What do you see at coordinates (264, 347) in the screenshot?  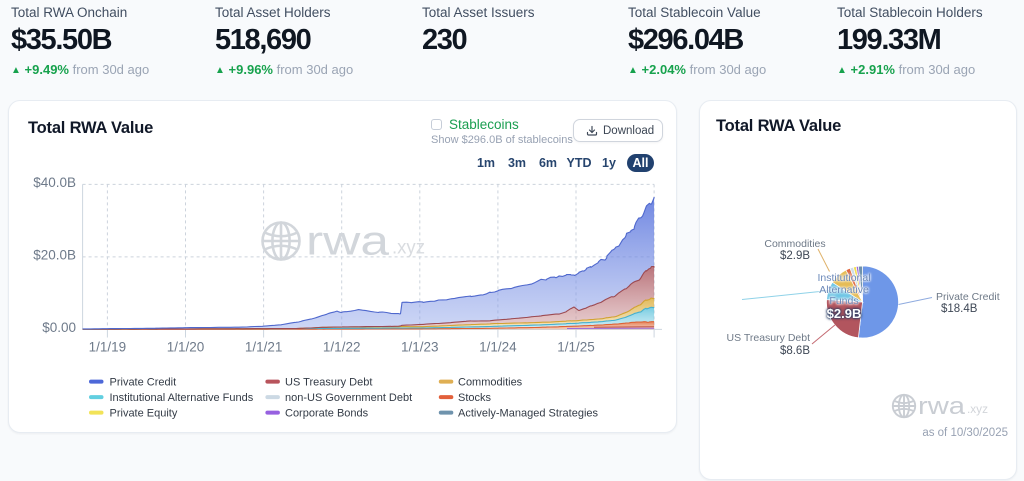 I see `svg-text: 1/1/21` at bounding box center [264, 347].